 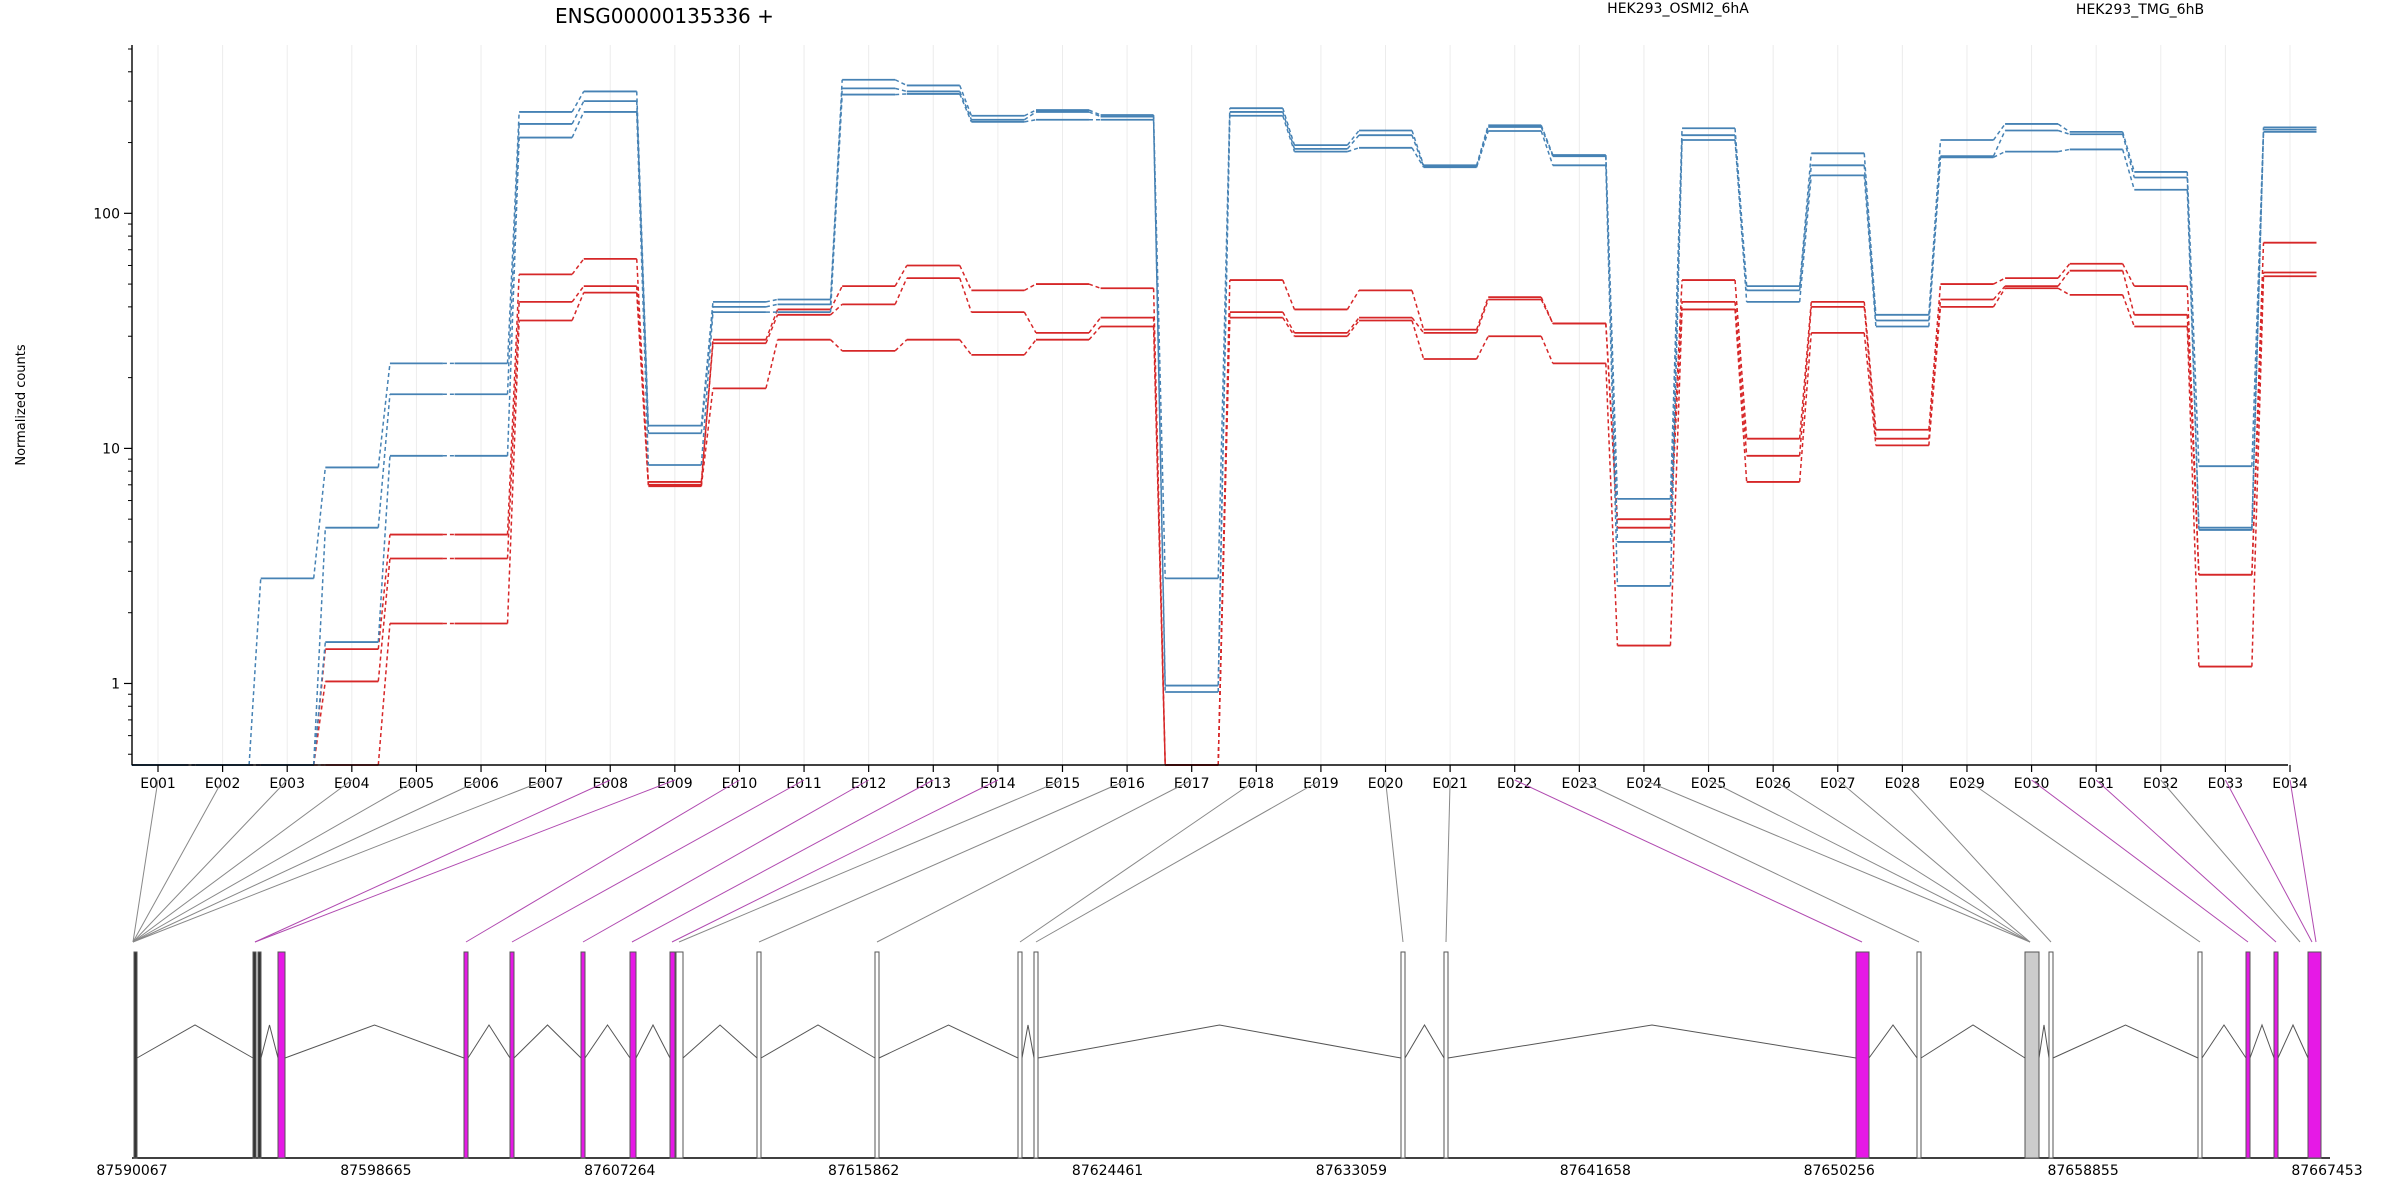 What do you see at coordinates (740, 784) in the screenshot?
I see `x-tick-label-E010: E010` at bounding box center [740, 784].